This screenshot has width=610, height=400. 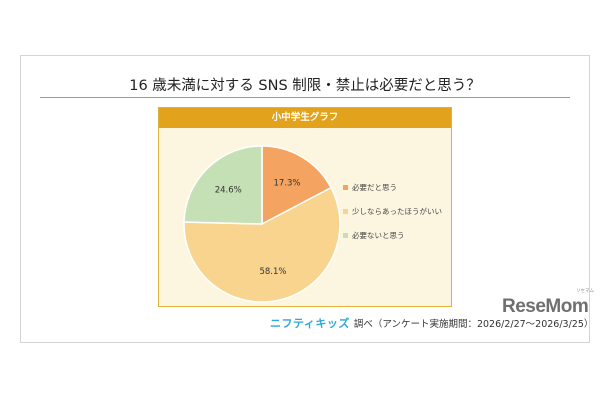 I want to click on legend-label-1: 少しならあったほうがいい, so click(x=397, y=211).